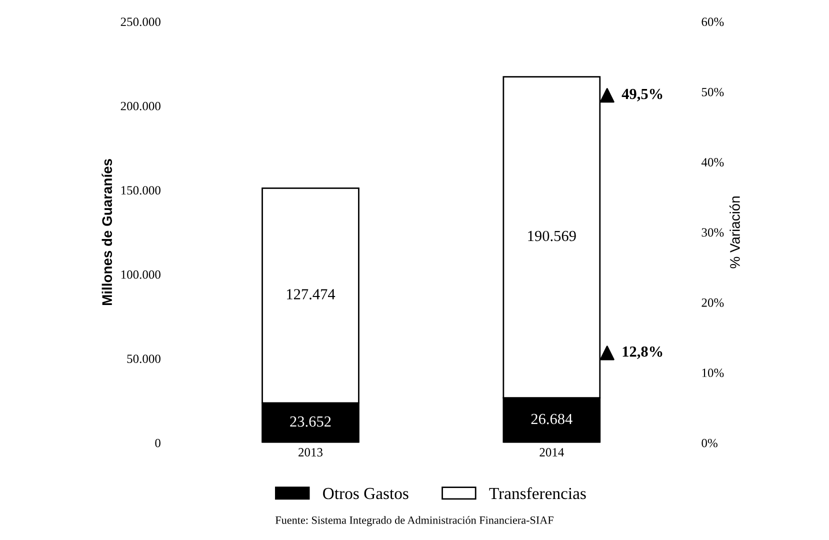 Image resolution: width=829 pixels, height=540 pixels. Describe the element at coordinates (157, 443) in the screenshot. I see `y-tick-label: 0` at that location.